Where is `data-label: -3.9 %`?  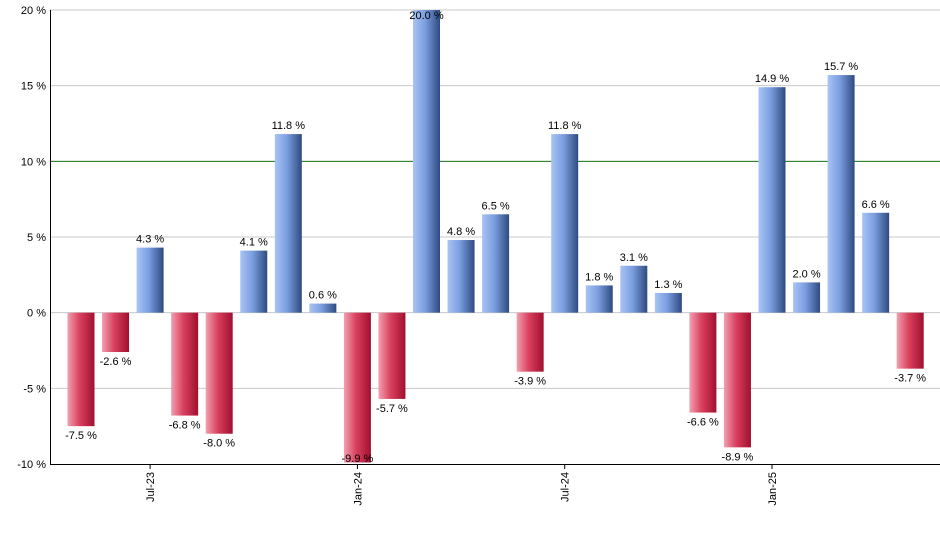 data-label: -3.9 % is located at coordinates (530, 382).